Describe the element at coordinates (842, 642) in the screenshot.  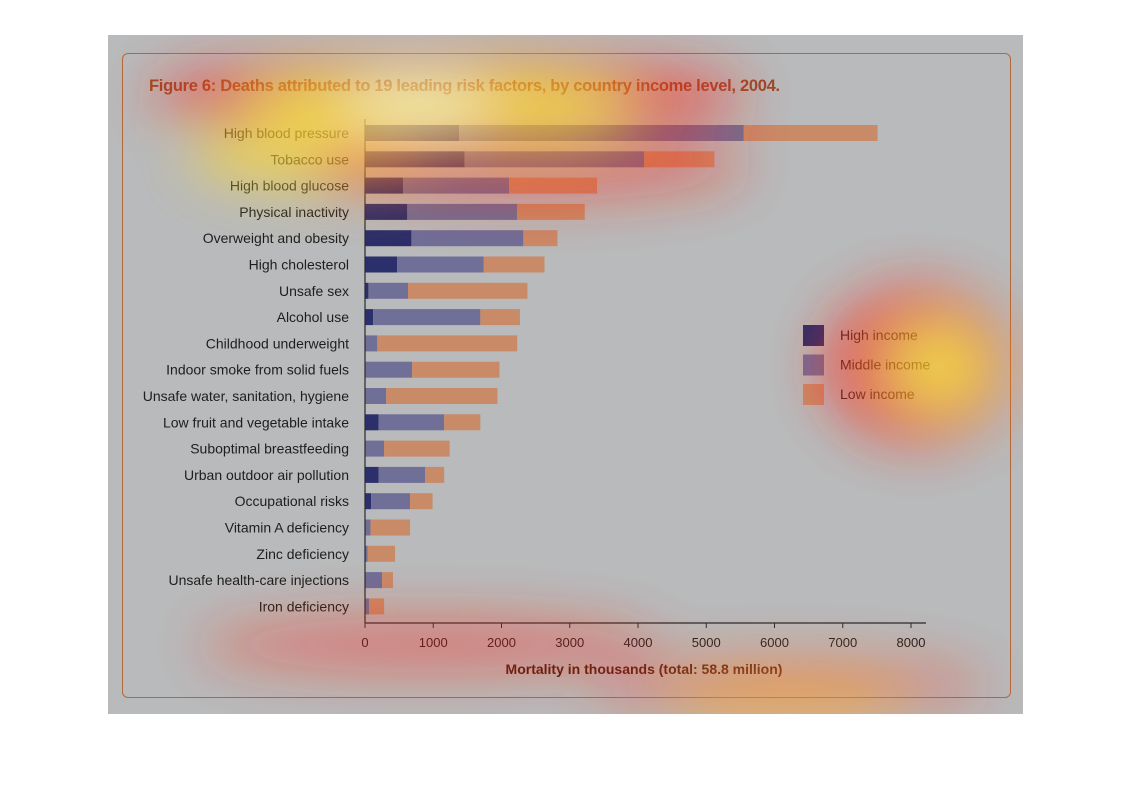
I see `x-tick-label: 7000` at that location.